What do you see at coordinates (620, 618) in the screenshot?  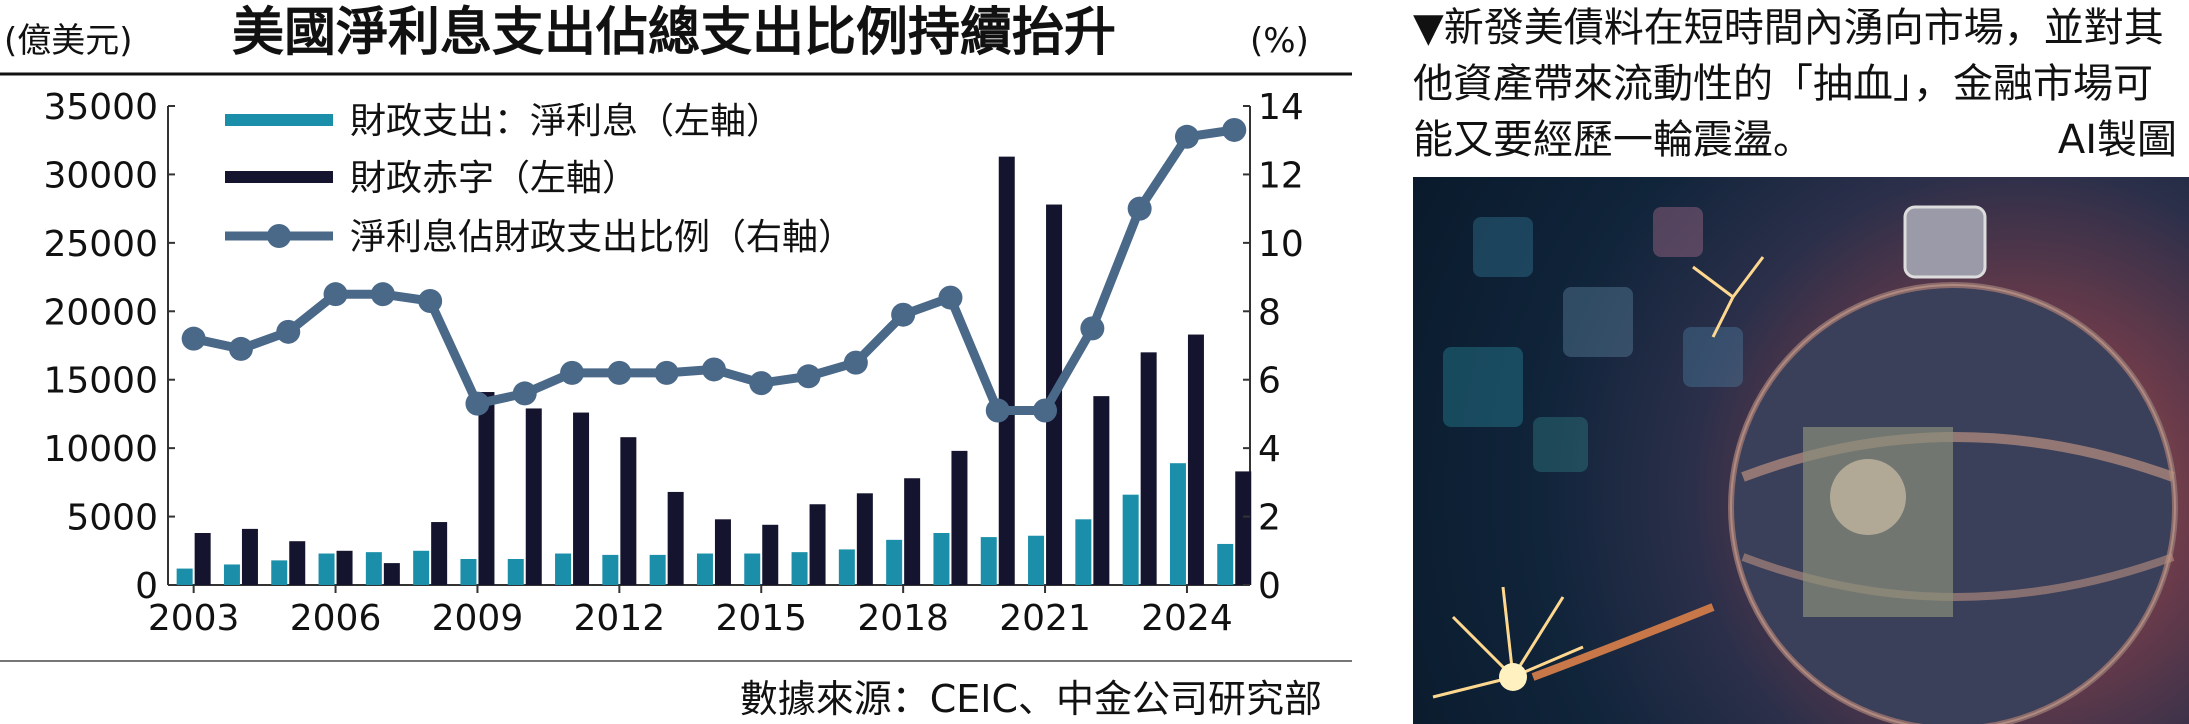 I see `x-tick-2012: 2012` at bounding box center [620, 618].